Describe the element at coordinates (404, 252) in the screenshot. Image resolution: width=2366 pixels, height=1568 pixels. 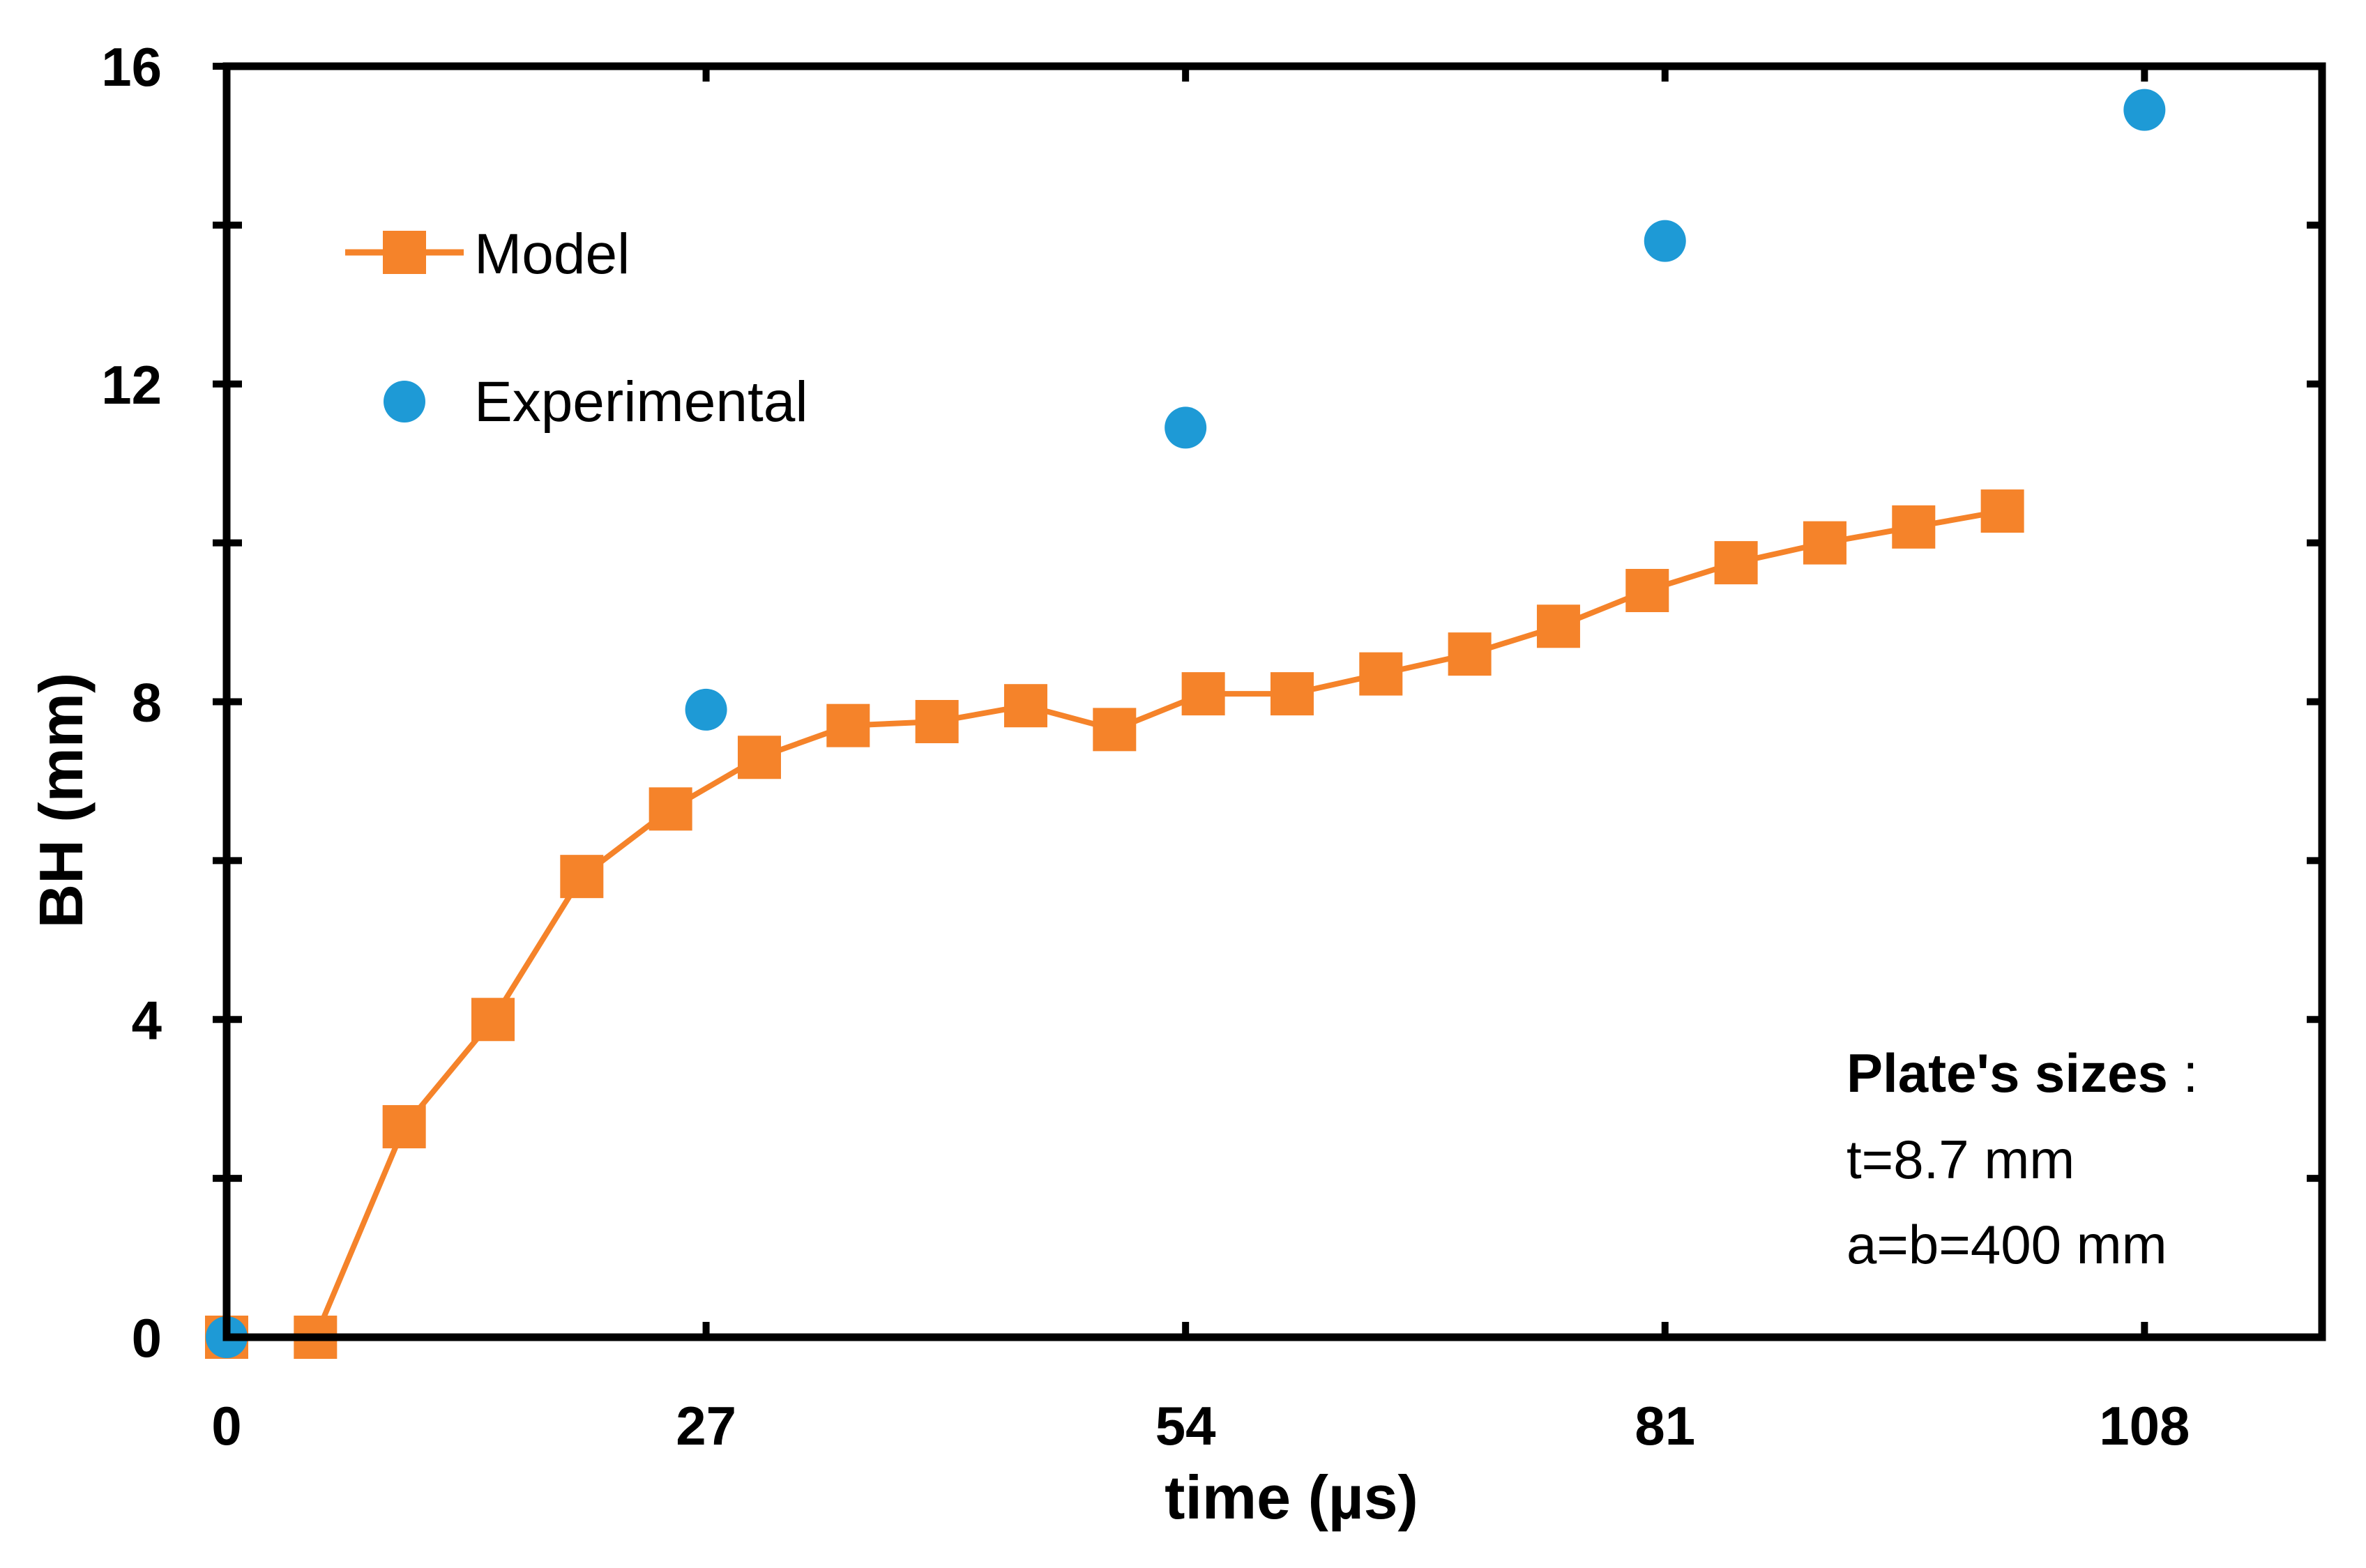
I see `legend-model-marker` at that location.